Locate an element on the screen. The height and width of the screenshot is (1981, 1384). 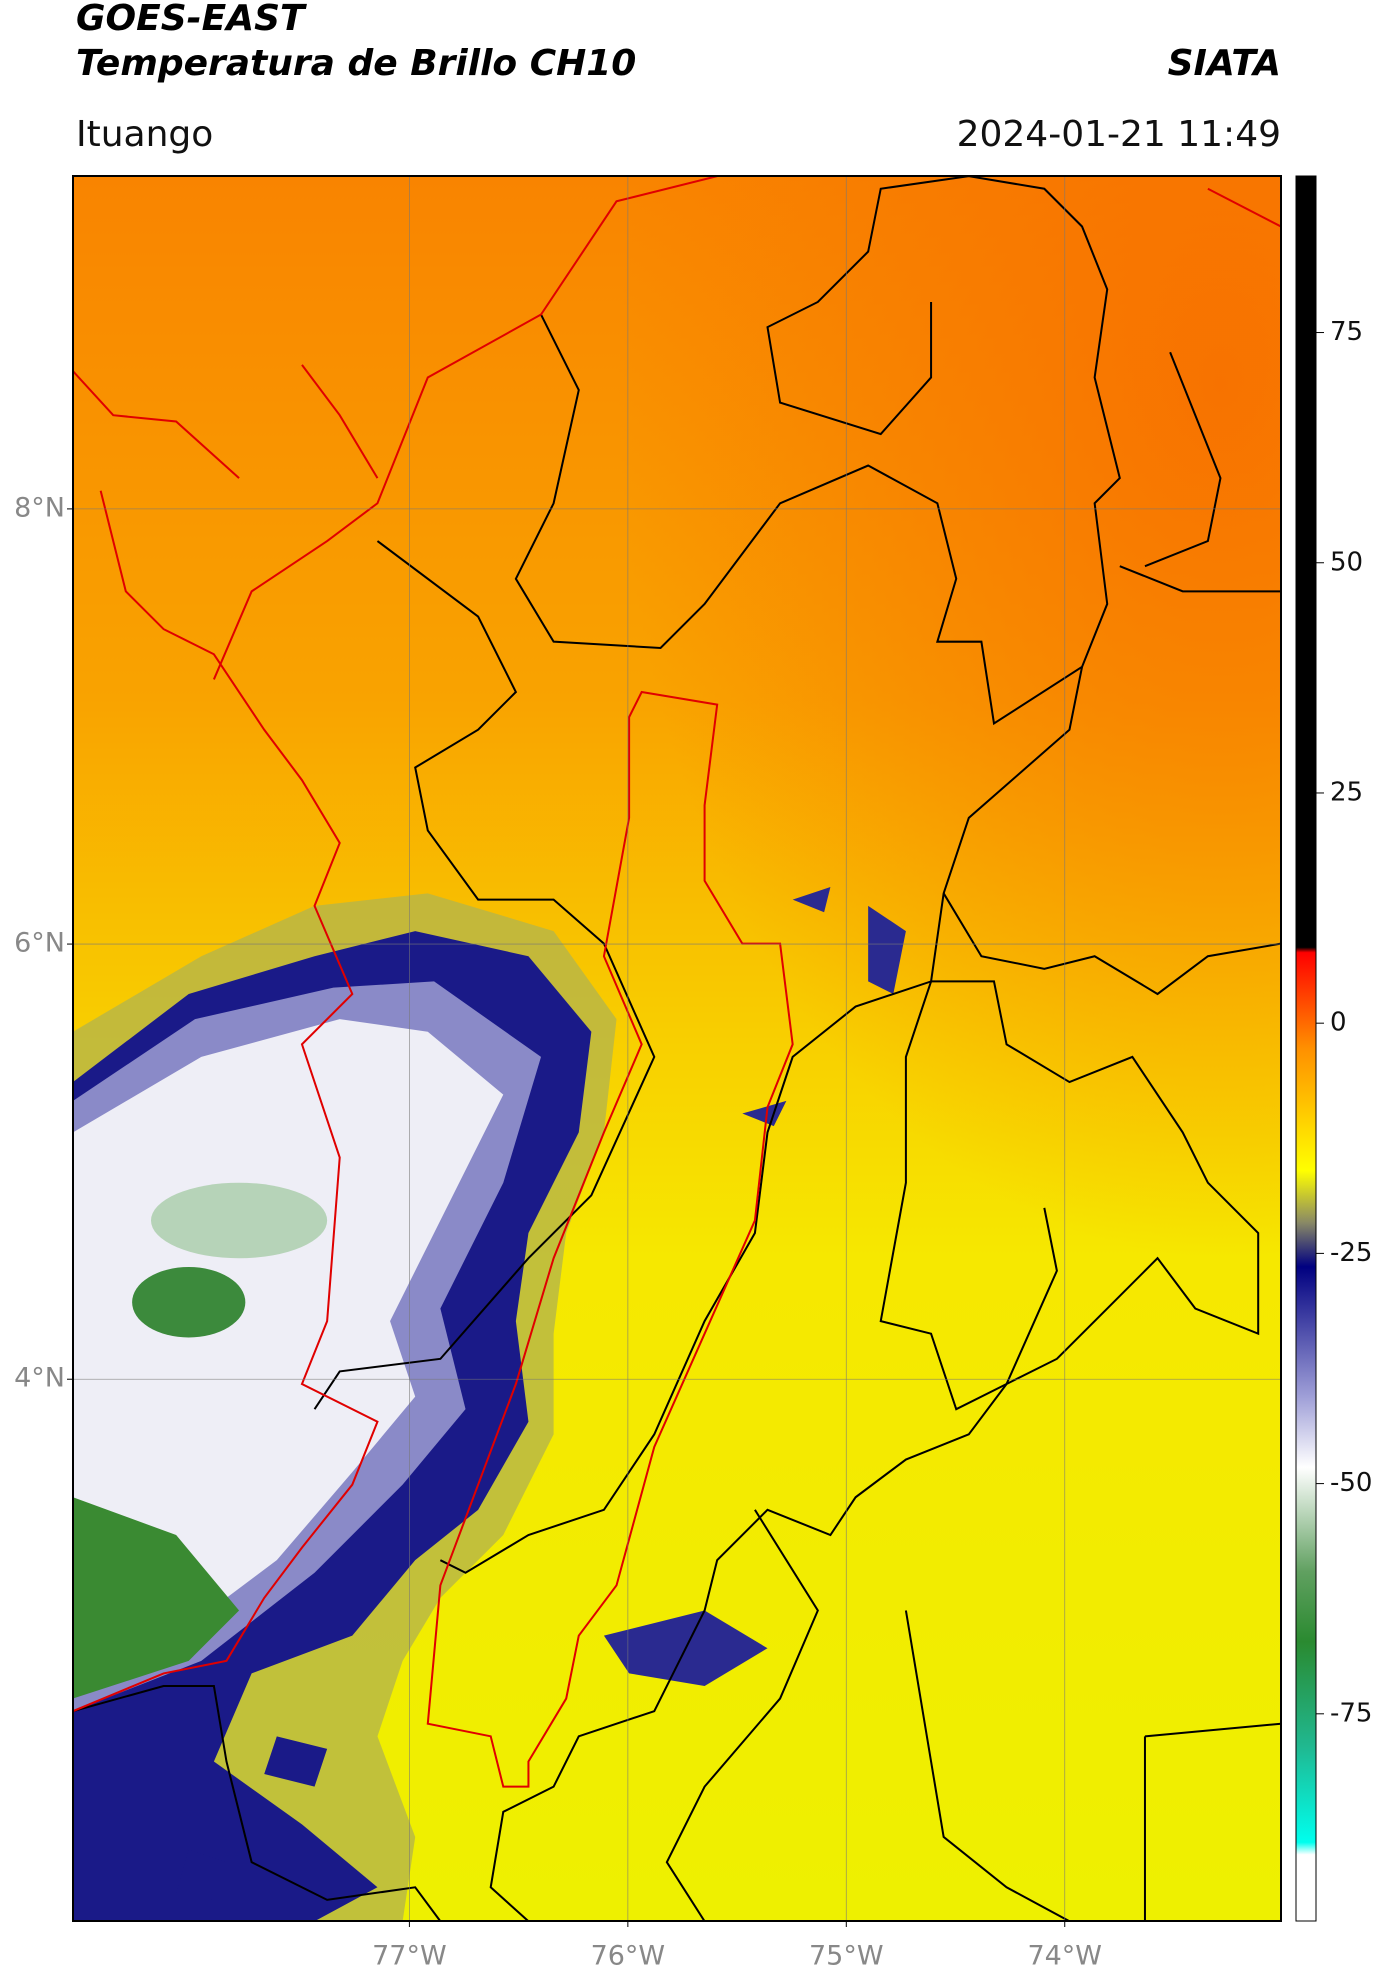
lon-tick-label: 76°W is located at coordinates (628, 1956).